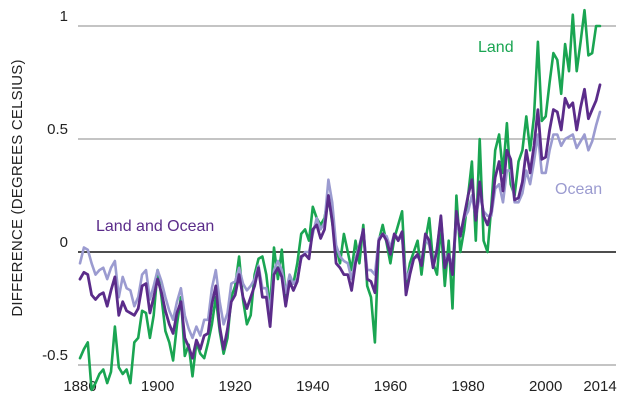  Describe the element at coordinates (55, 355) in the screenshot. I see `y-tick-label: -0.5` at that location.